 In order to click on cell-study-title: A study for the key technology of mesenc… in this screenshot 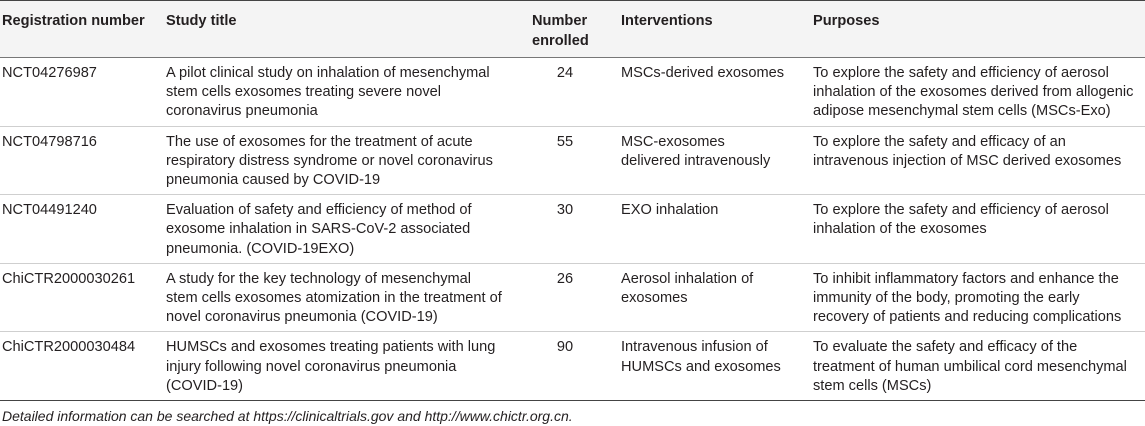, I will do `click(334, 298)`.